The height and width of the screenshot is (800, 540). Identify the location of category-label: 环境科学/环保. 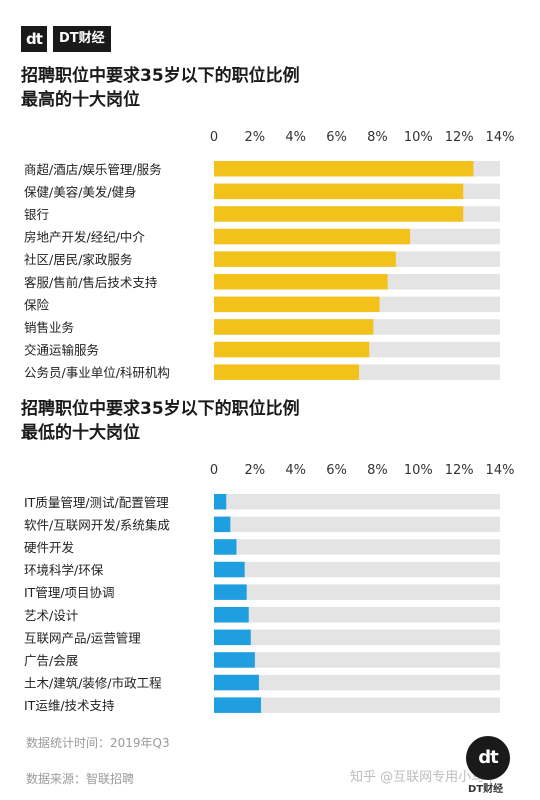
(64, 570).